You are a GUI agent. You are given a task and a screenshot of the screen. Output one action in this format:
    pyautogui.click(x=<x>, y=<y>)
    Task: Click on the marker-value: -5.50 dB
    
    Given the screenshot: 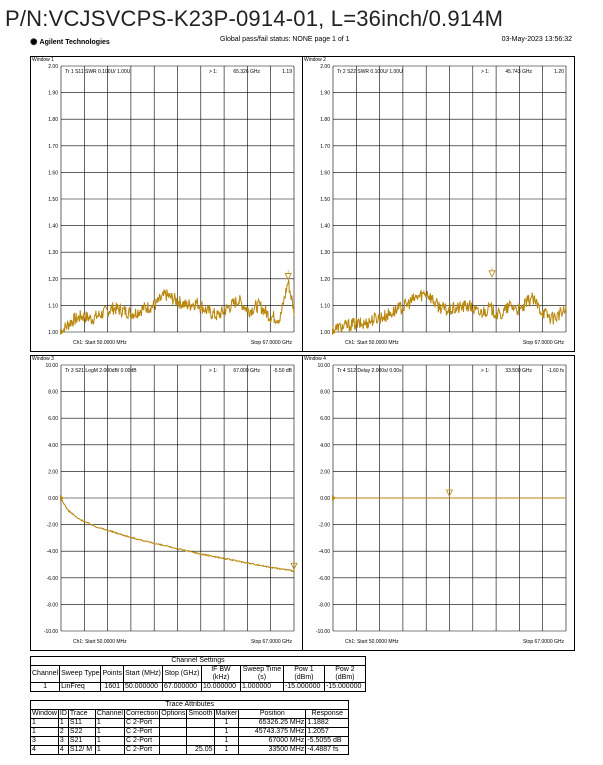 What is the action you would take?
    pyautogui.click(x=283, y=371)
    